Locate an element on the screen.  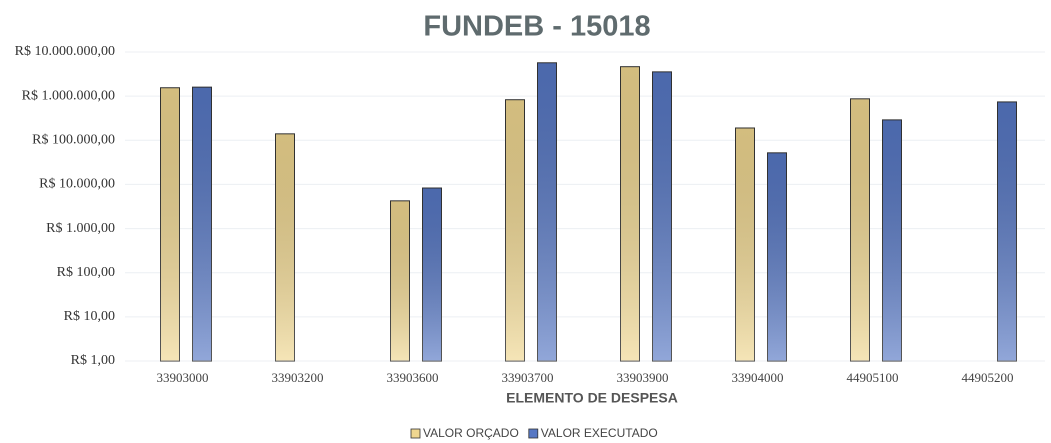
y-tick-label: R$ 100.000,00 is located at coordinates (73, 140).